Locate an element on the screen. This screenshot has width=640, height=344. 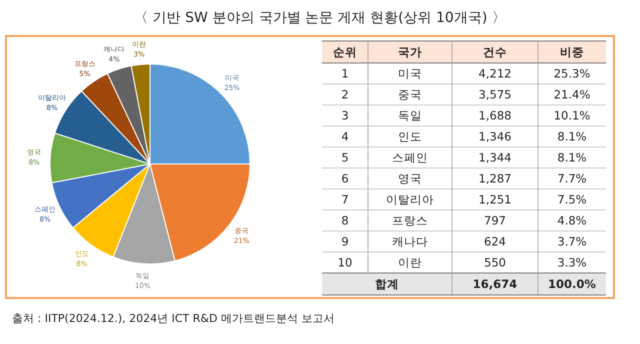
text: 4,212 is located at coordinates (495, 73).